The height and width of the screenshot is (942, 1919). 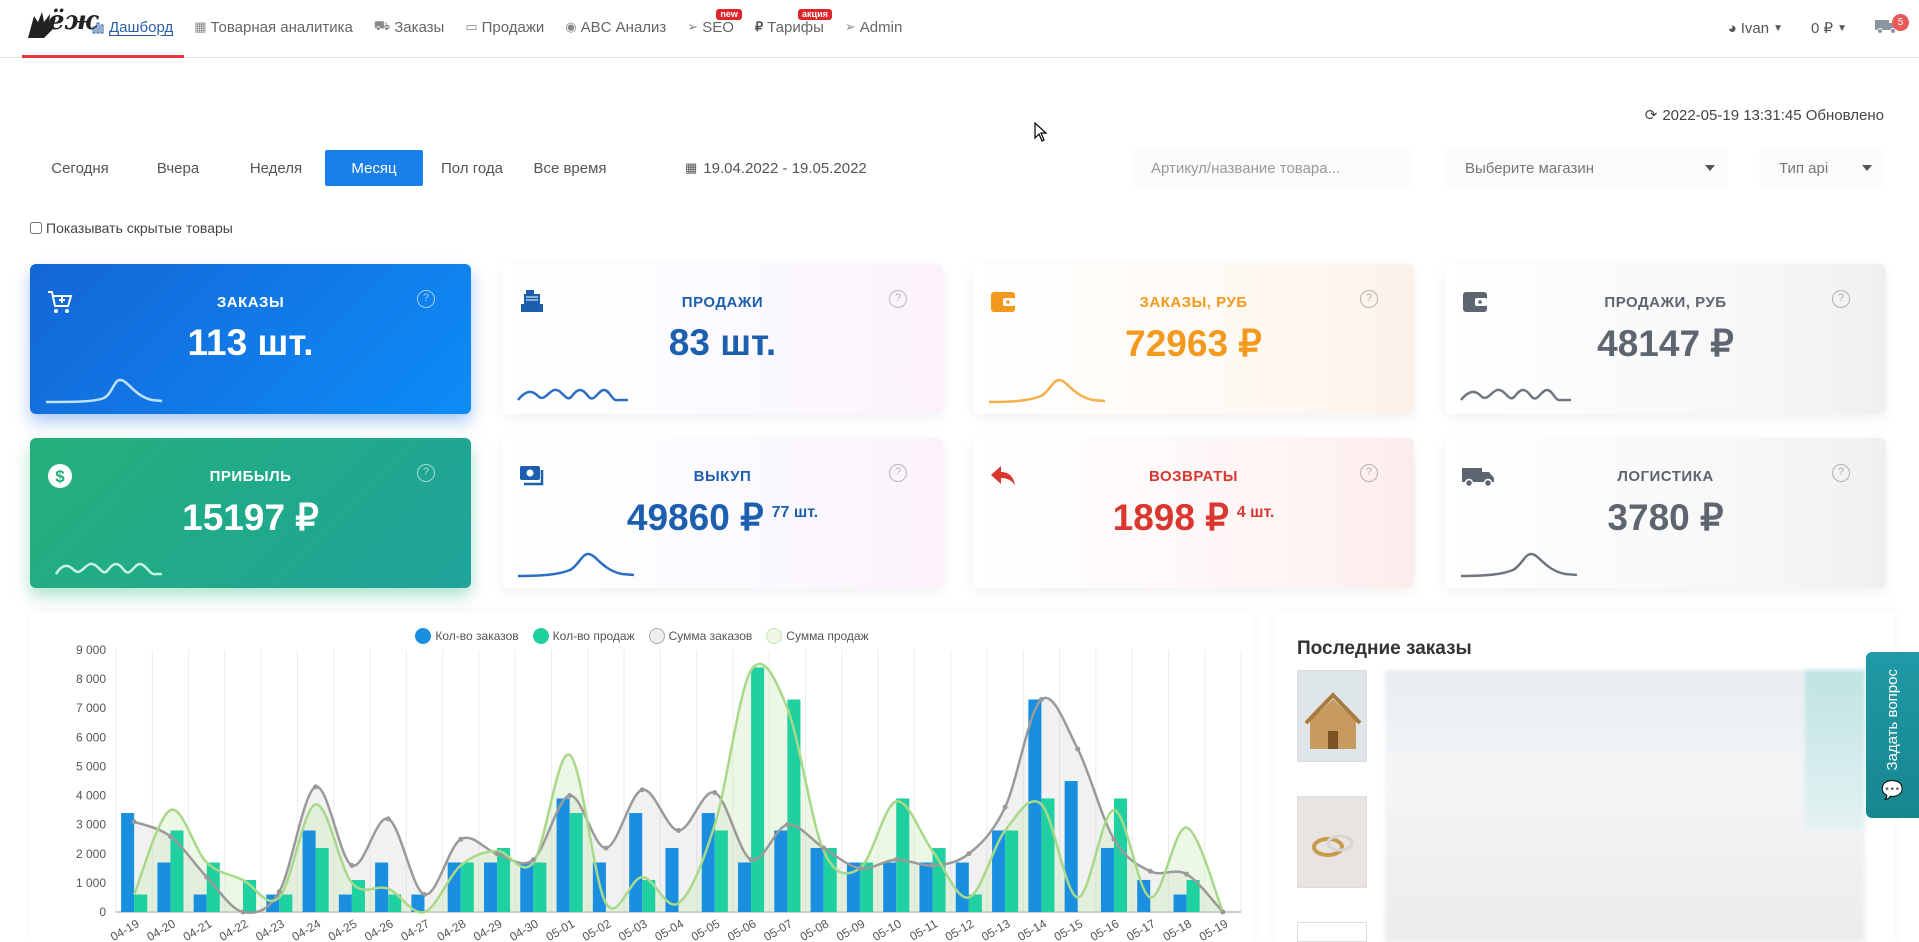 What do you see at coordinates (1271, 168) in the screenshot?
I see `product-search-input` at bounding box center [1271, 168].